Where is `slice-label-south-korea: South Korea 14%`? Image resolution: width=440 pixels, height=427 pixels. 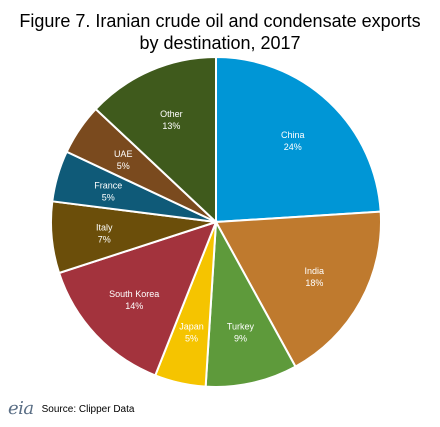
slice-label-south-korea: South Korea 14% is located at coordinates (134, 300).